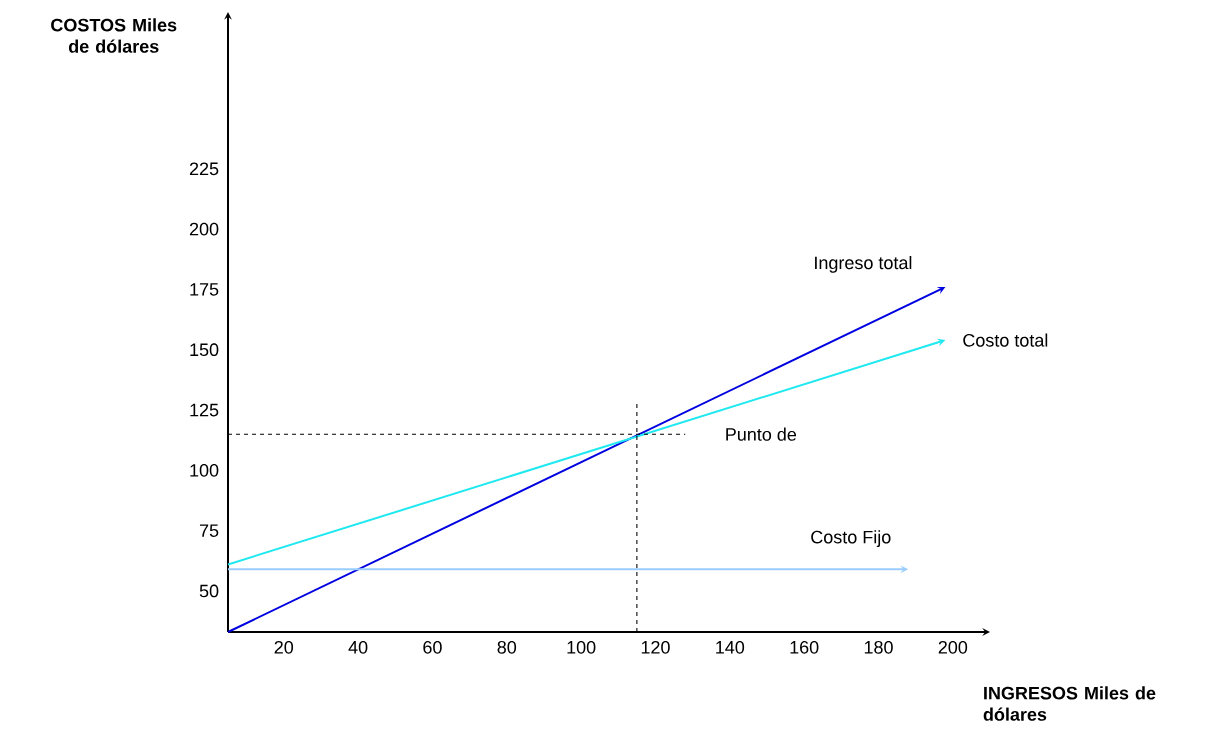  What do you see at coordinates (209, 530) in the screenshot?
I see `y-tick-label: 75` at bounding box center [209, 530].